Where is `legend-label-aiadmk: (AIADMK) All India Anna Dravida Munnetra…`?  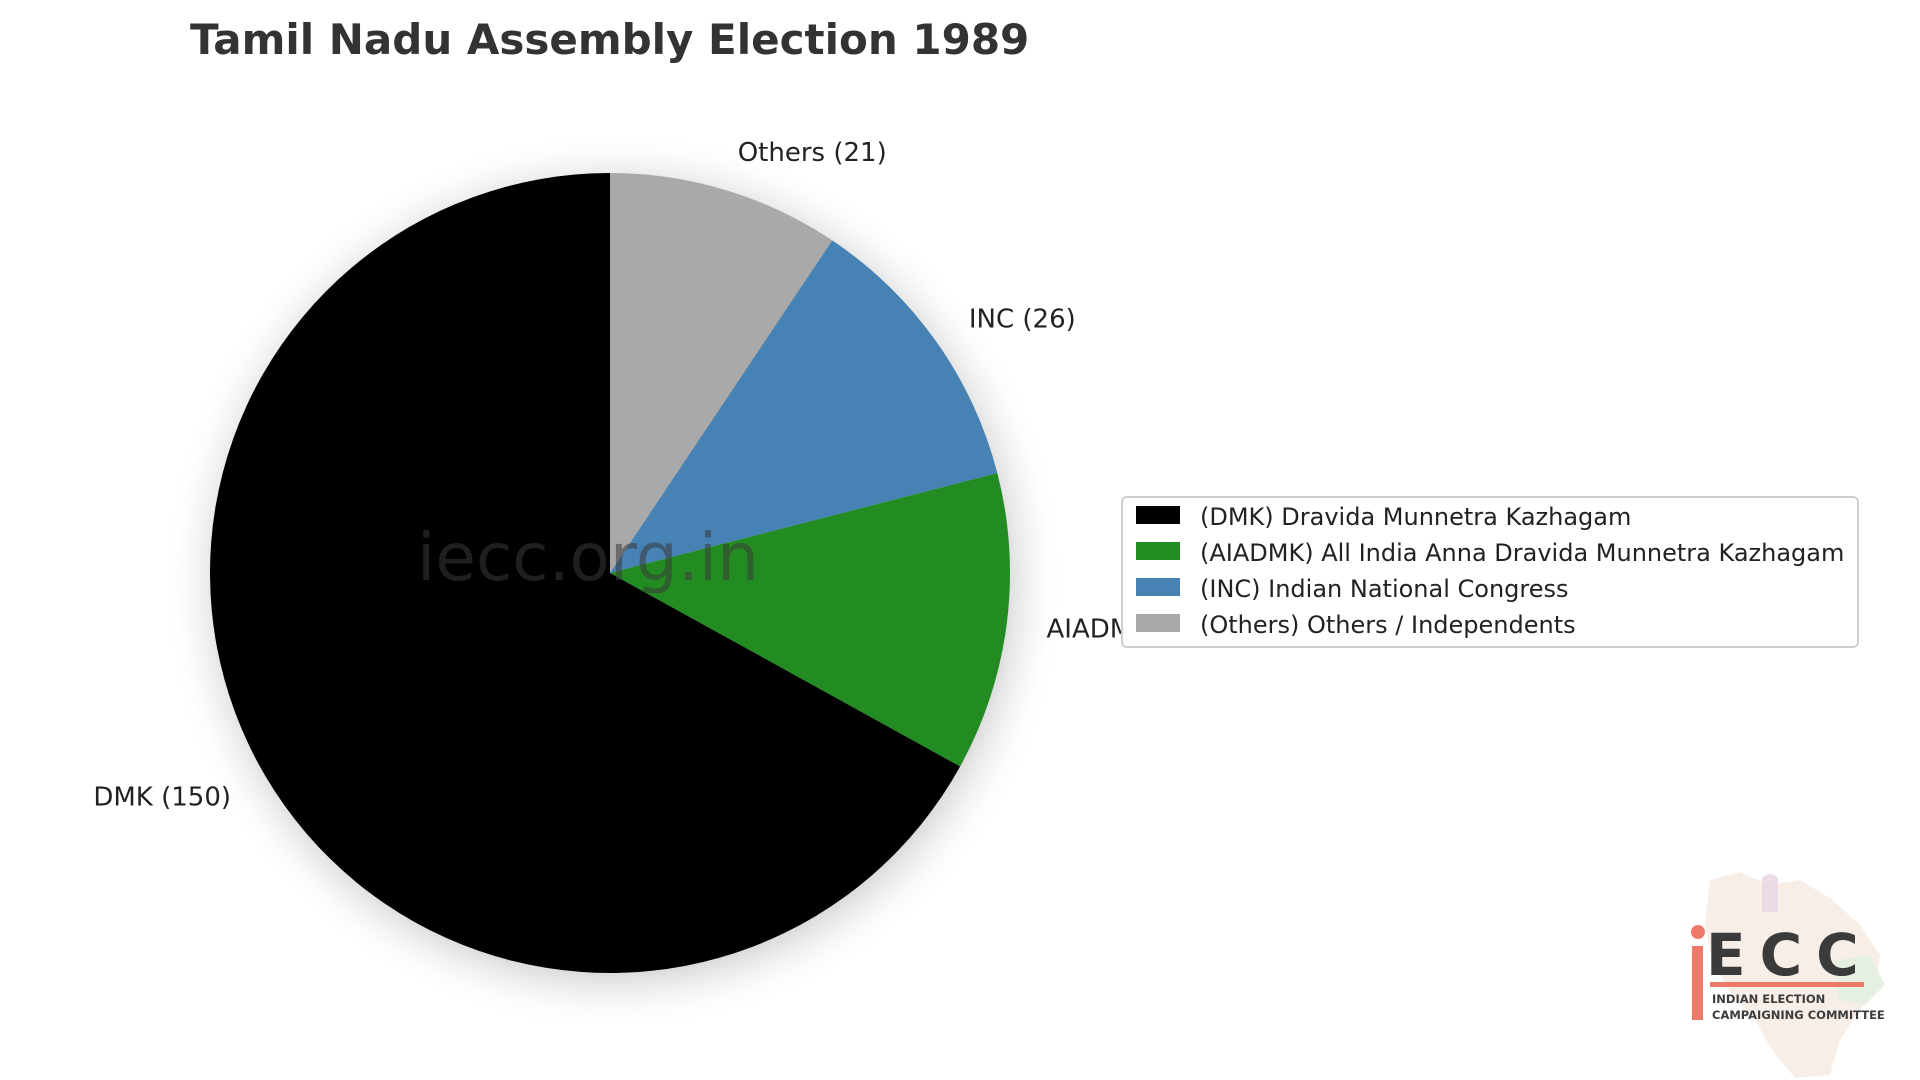 legend-label-aiadmk: (AIADMK) All India Anna Dravida Munnetra… is located at coordinates (1522, 553).